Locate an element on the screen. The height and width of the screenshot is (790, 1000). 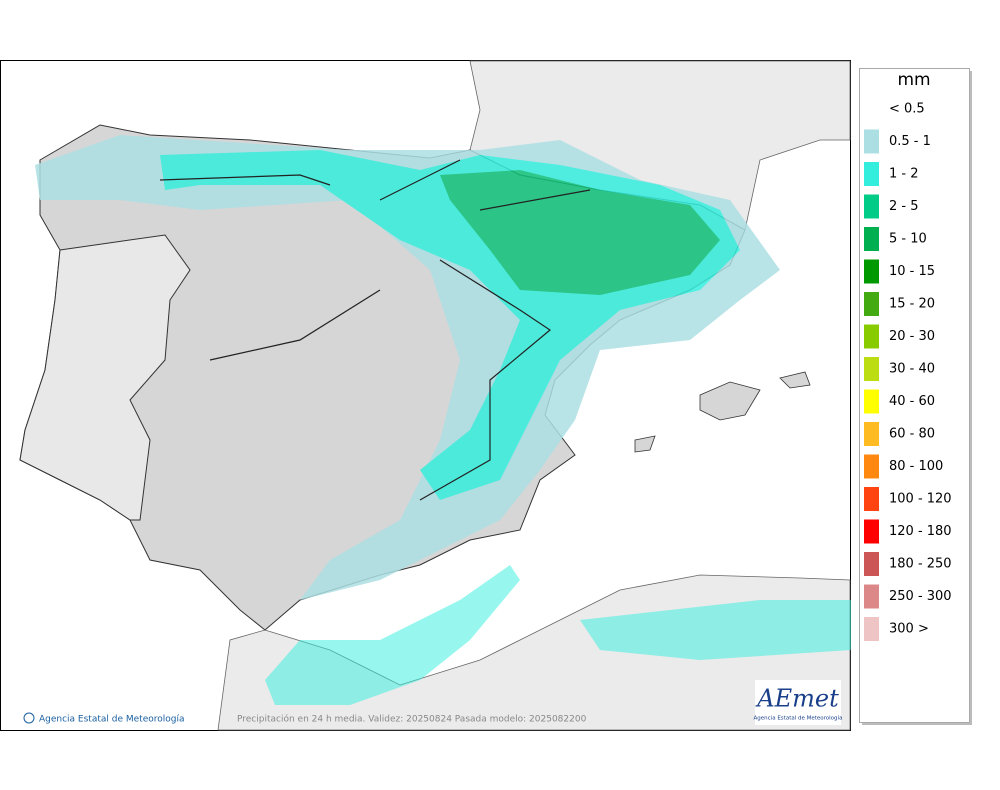
logo: AEmet Agencia Estatal de Meteorología is located at coordinates (798, 702).